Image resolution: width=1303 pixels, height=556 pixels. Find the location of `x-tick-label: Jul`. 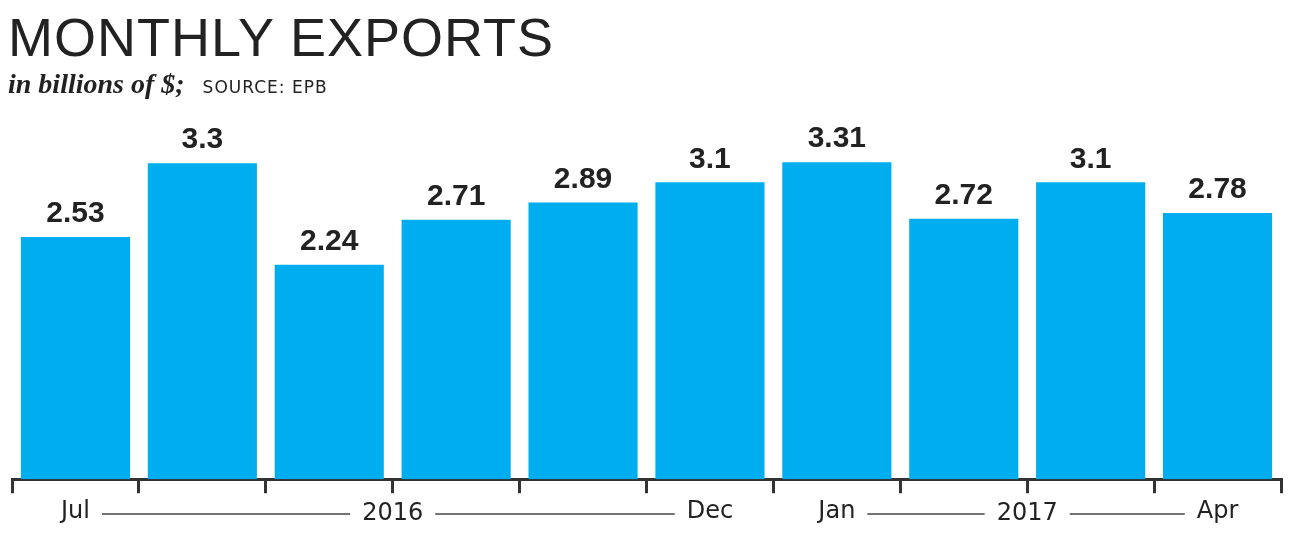

x-tick-label: Jul is located at coordinates (74, 509).